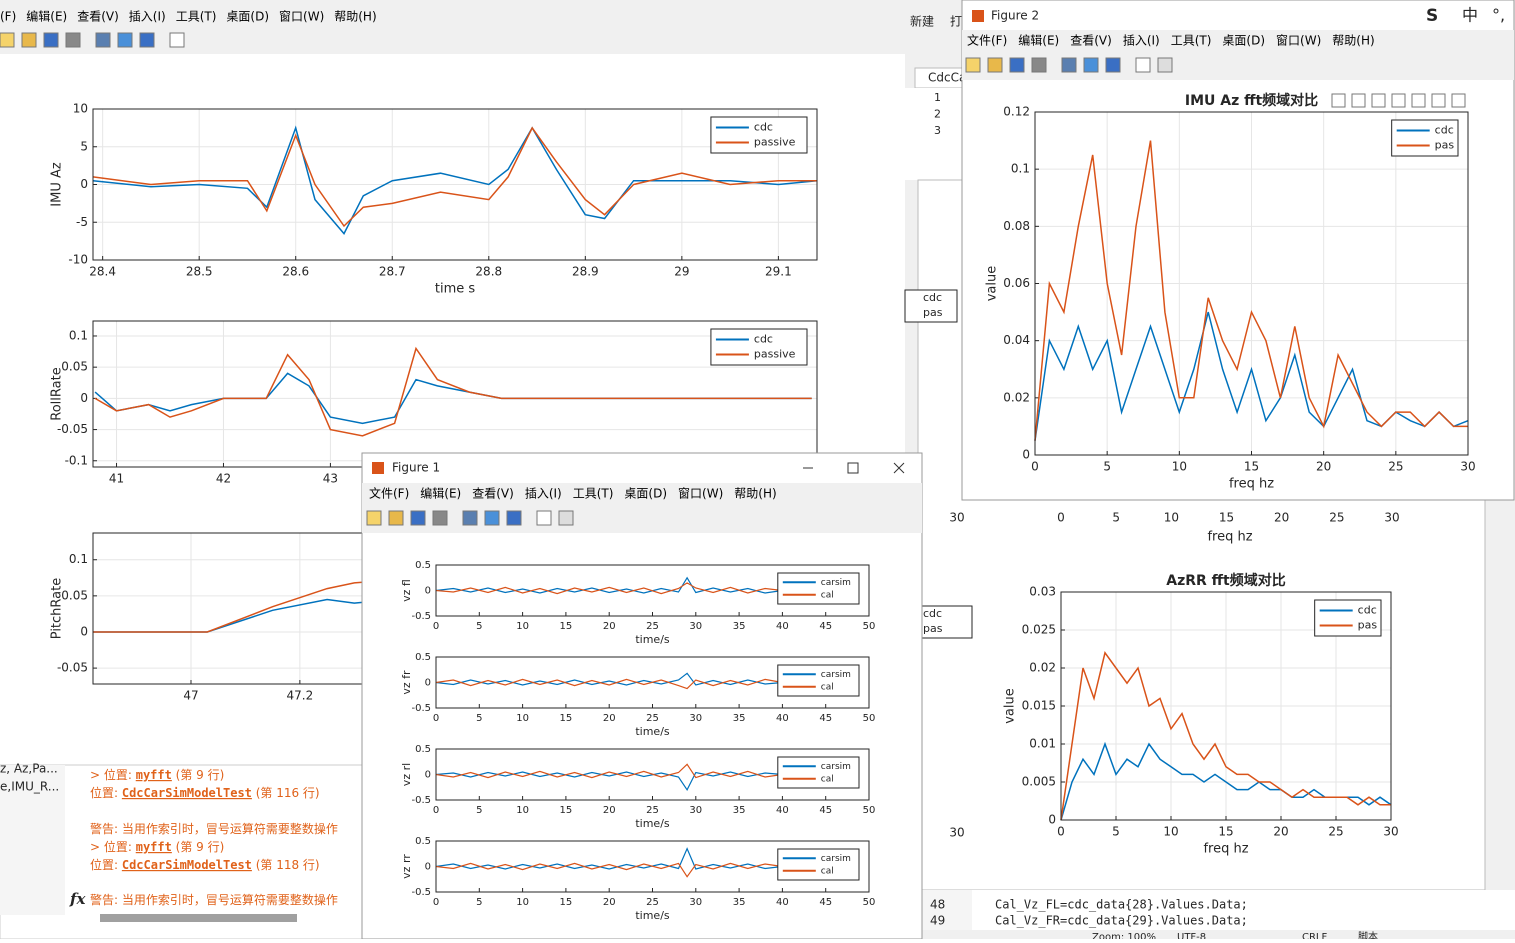  Describe the element at coordinates (1368, 934) in the screenshot. I see `status-item: 脚本` at that location.